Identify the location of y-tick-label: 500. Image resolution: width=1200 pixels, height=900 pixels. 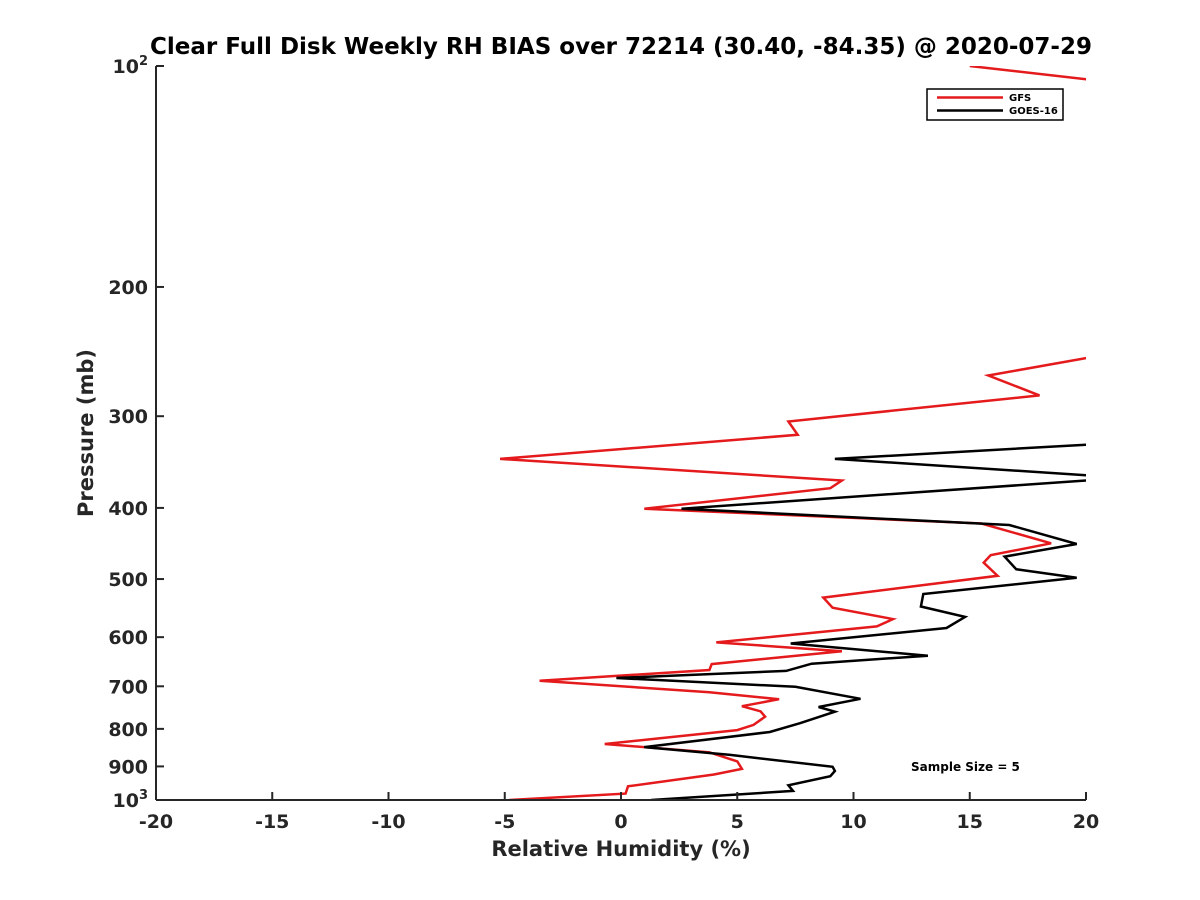
(128, 580).